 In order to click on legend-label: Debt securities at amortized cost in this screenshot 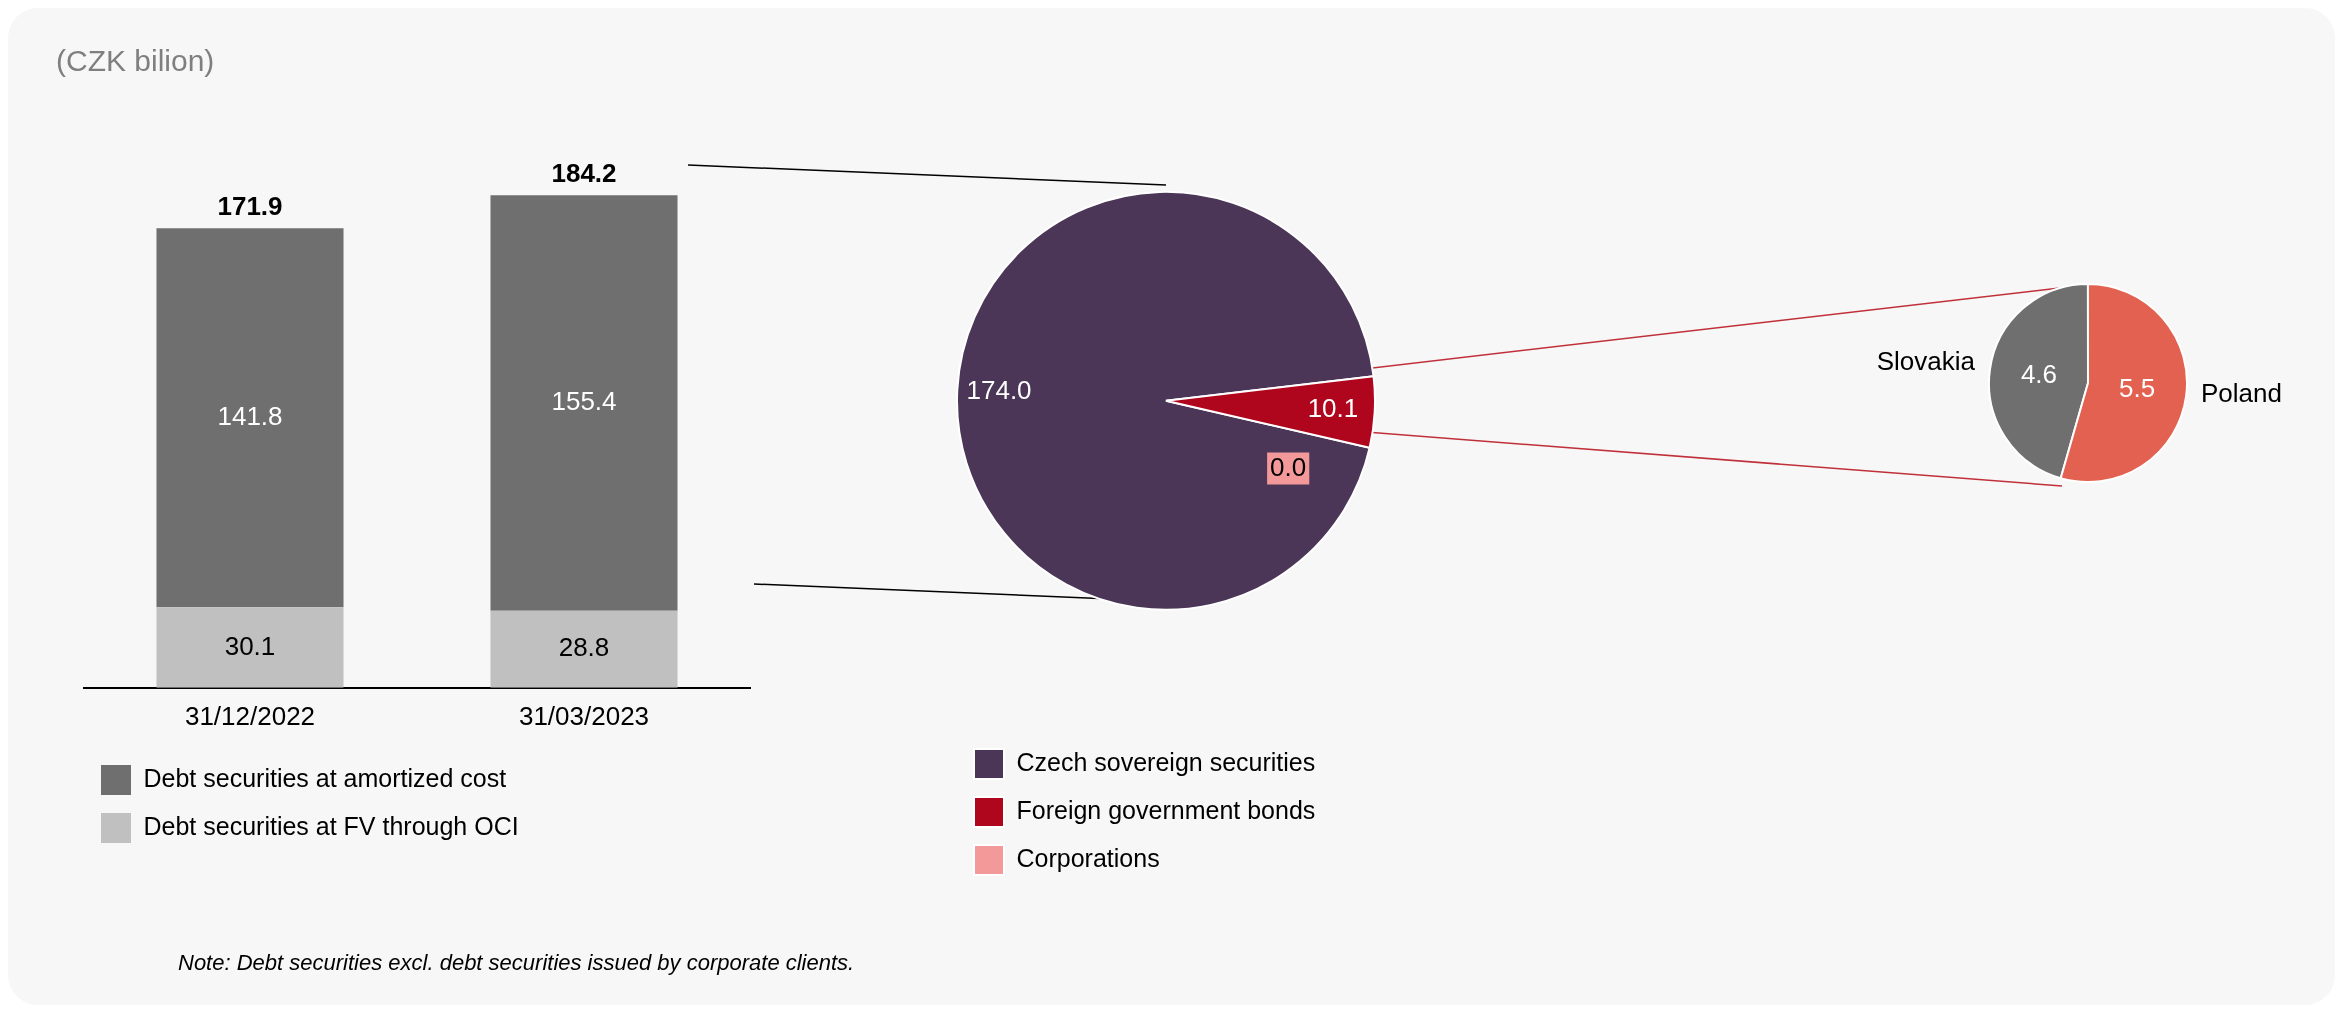, I will do `click(325, 777)`.